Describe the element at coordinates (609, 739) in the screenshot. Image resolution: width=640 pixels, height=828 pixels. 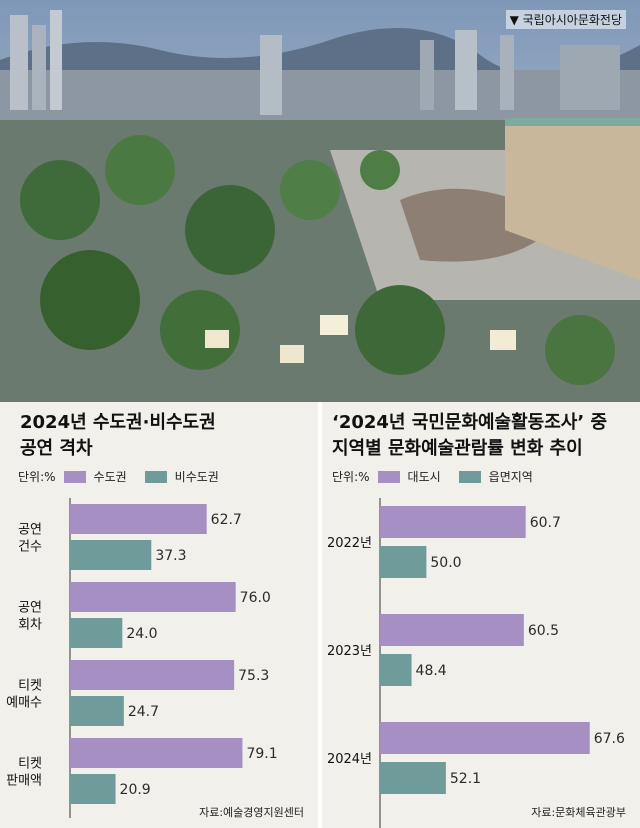
I see `bar-value-label: 67.6` at that location.